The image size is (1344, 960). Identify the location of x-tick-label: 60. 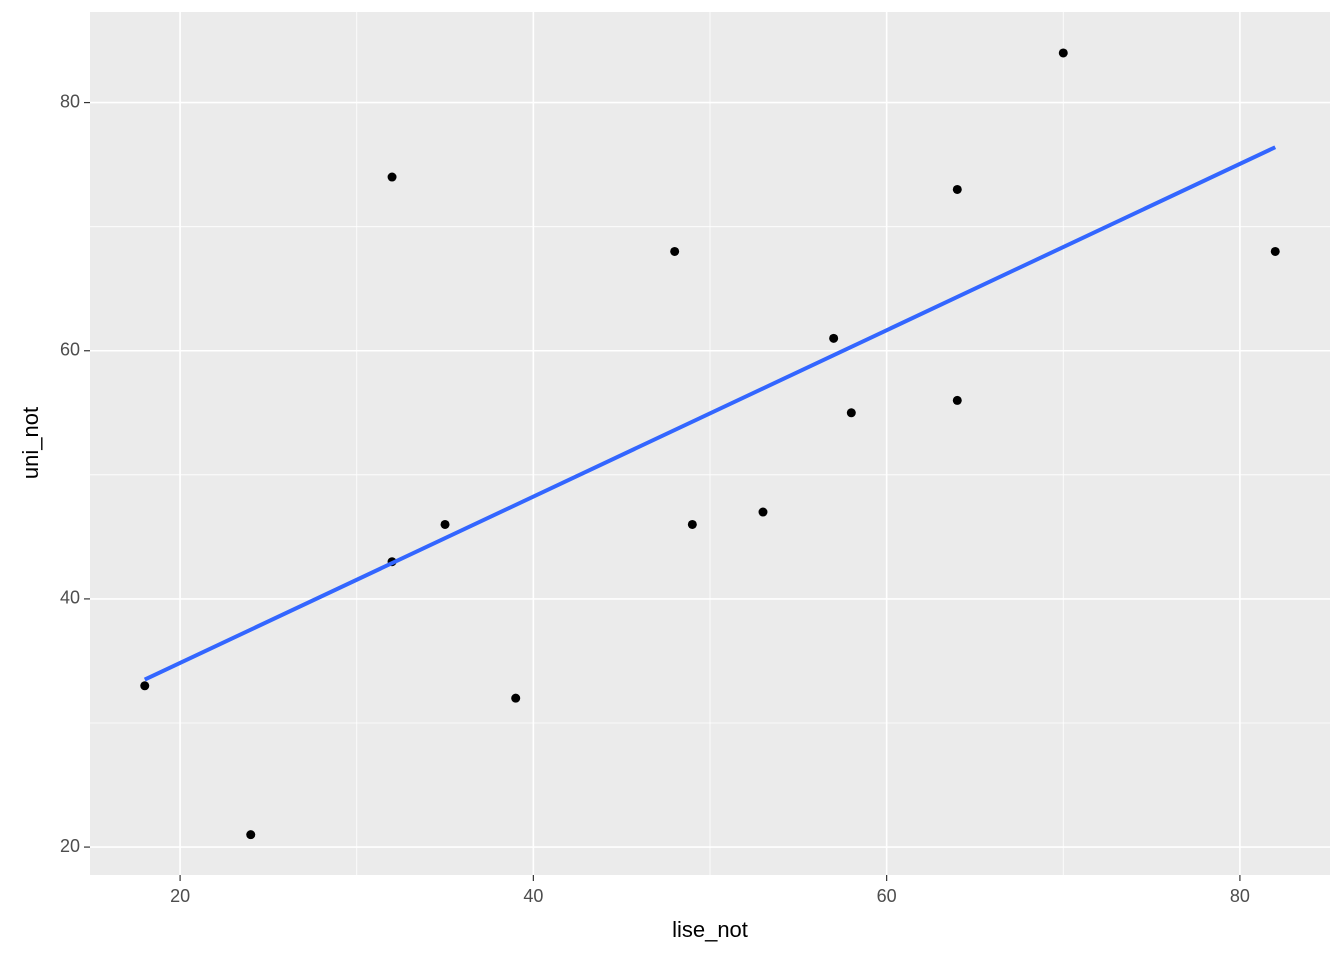
(887, 896).